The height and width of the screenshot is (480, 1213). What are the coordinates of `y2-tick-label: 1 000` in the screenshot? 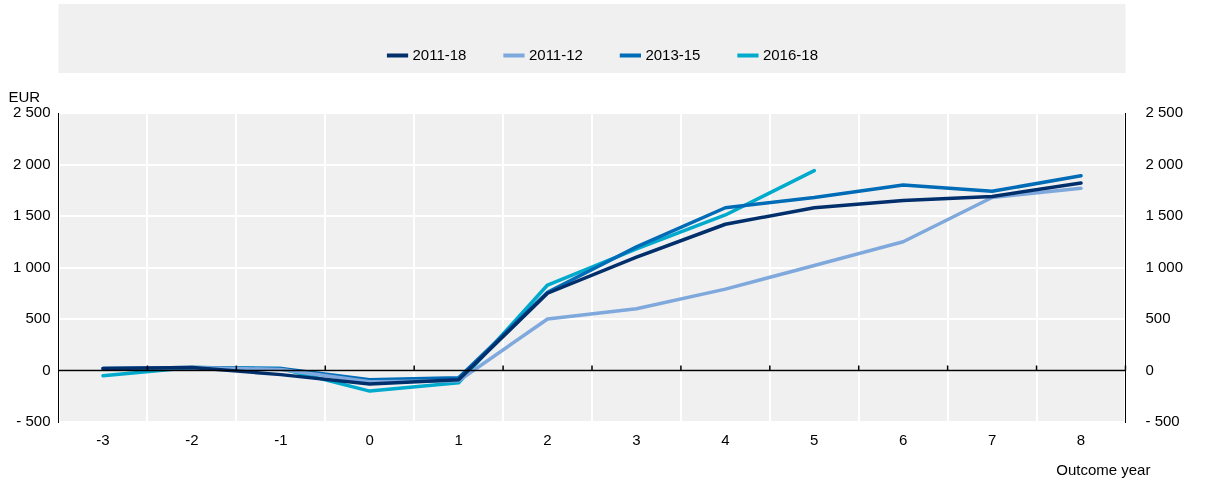 It's located at (1164, 266).